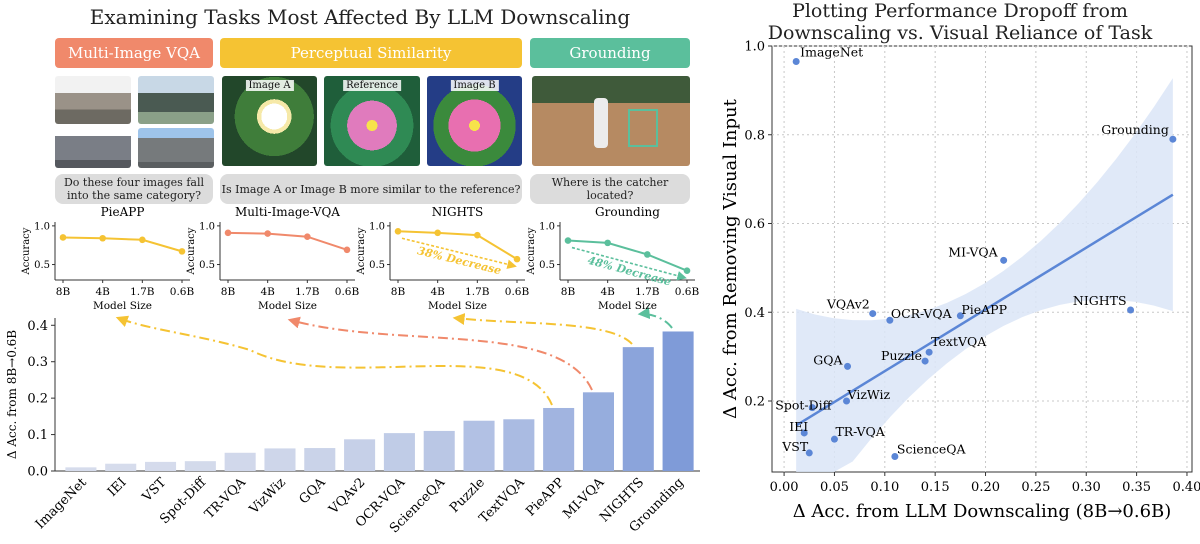  I want to click on point-label: ImageNet, so click(831, 52).